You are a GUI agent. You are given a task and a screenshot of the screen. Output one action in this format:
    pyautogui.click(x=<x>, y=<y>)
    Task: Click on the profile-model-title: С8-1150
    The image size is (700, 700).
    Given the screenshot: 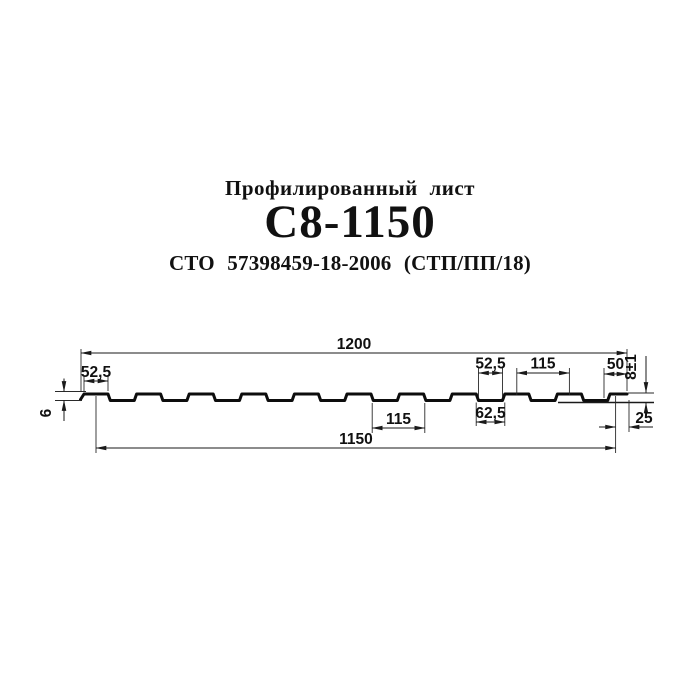 What is the action you would take?
    pyautogui.click(x=350, y=222)
    